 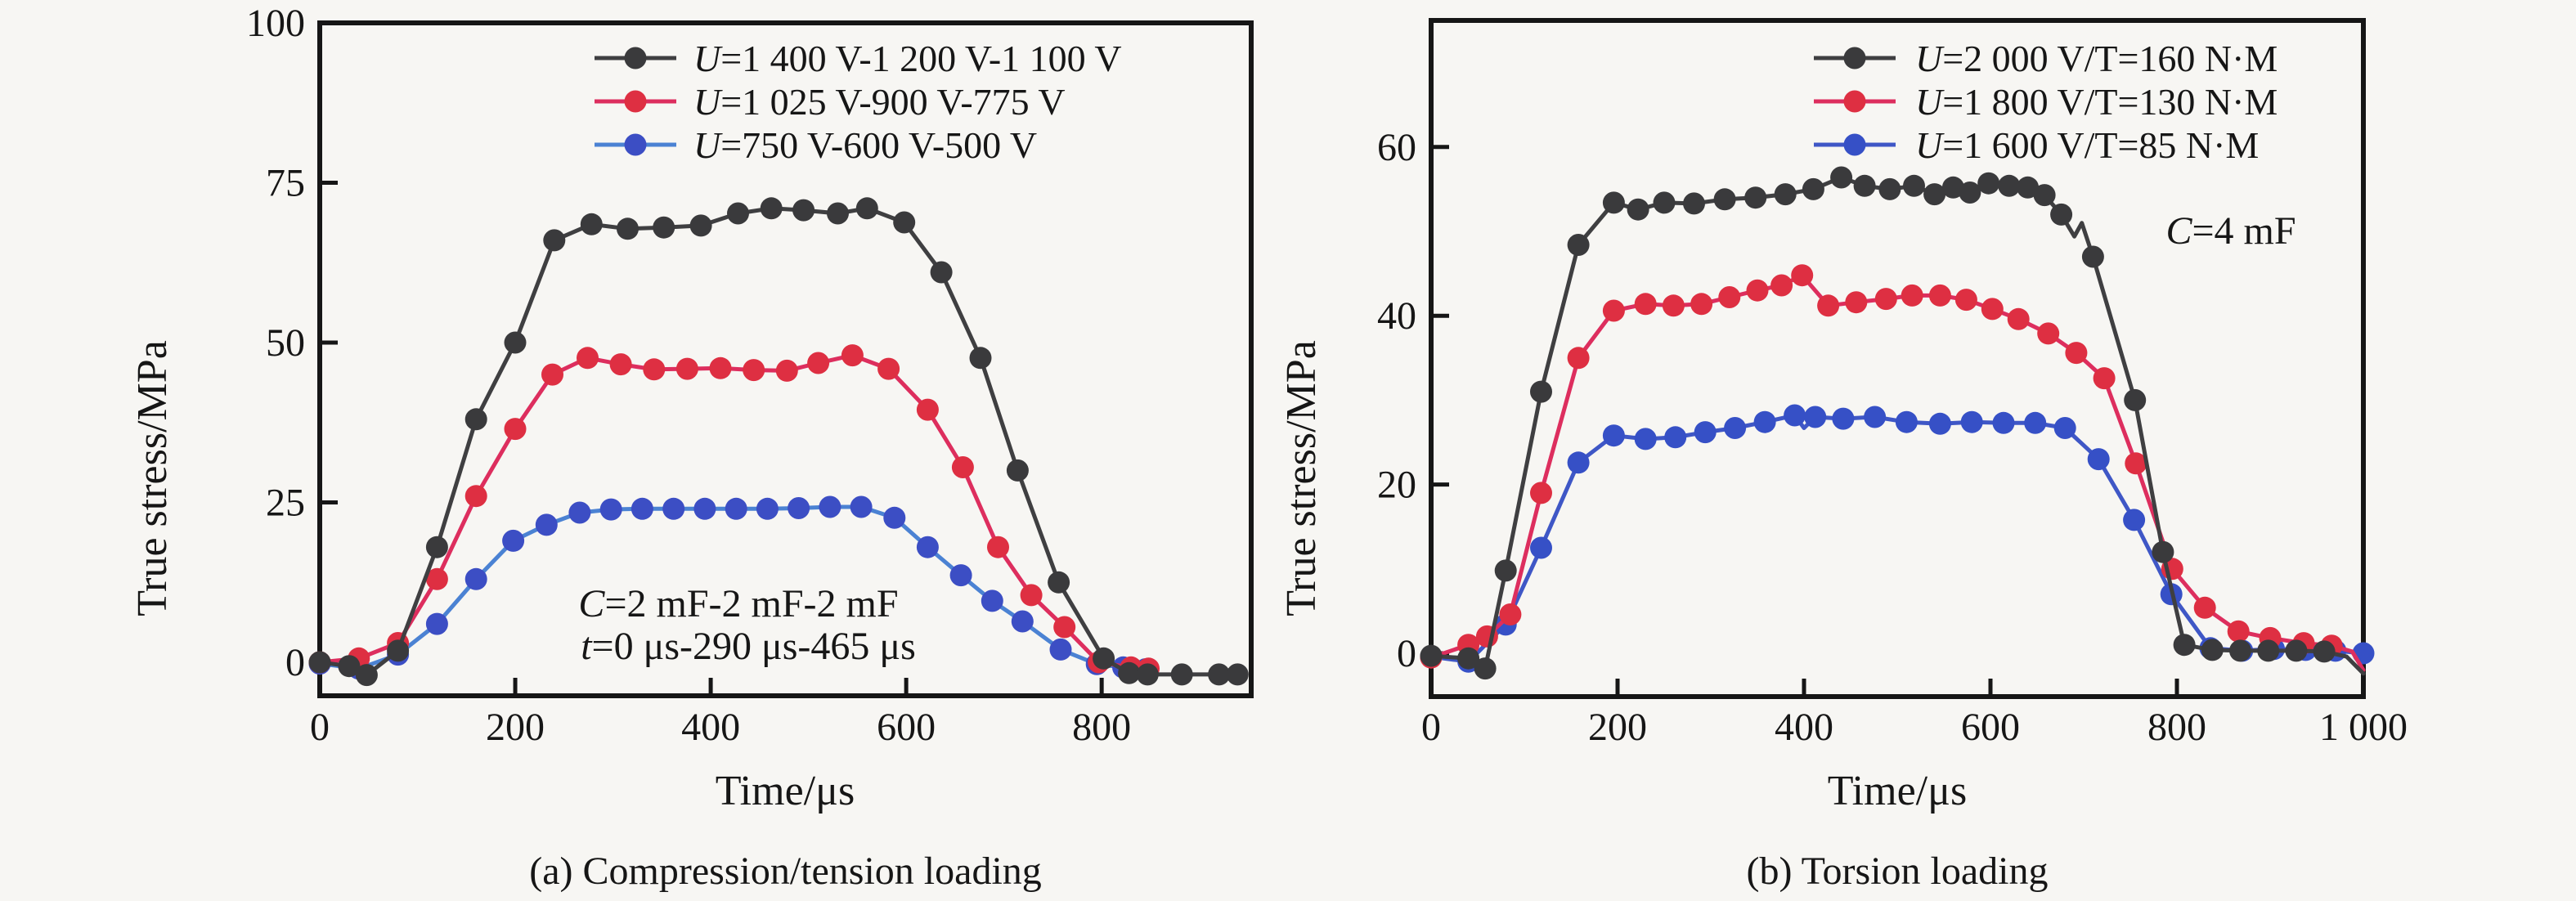 What do you see at coordinates (2046, 102) in the screenshot?
I see `legend-item: U=1 800 V/T=130 N·M` at bounding box center [2046, 102].